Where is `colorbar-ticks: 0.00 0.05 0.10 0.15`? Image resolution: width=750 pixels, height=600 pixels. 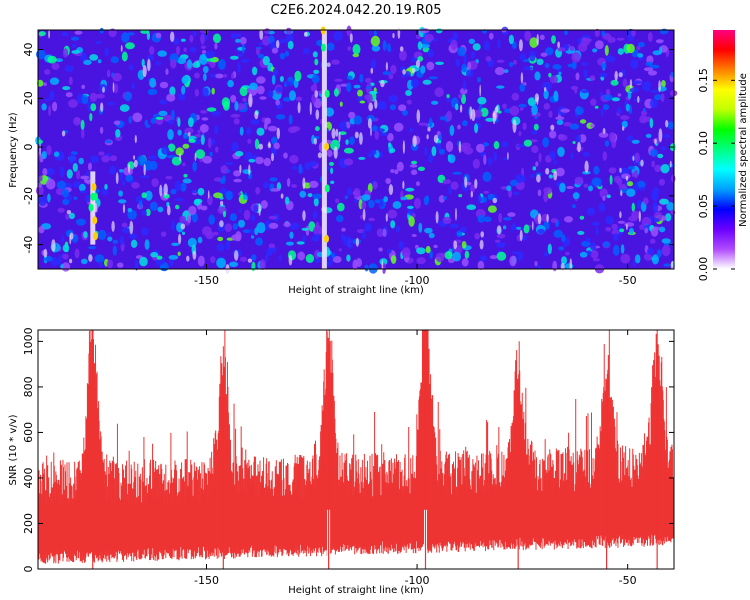 colorbar-ticks: 0.00 0.05 0.10 0.15 is located at coordinates (716, 174).